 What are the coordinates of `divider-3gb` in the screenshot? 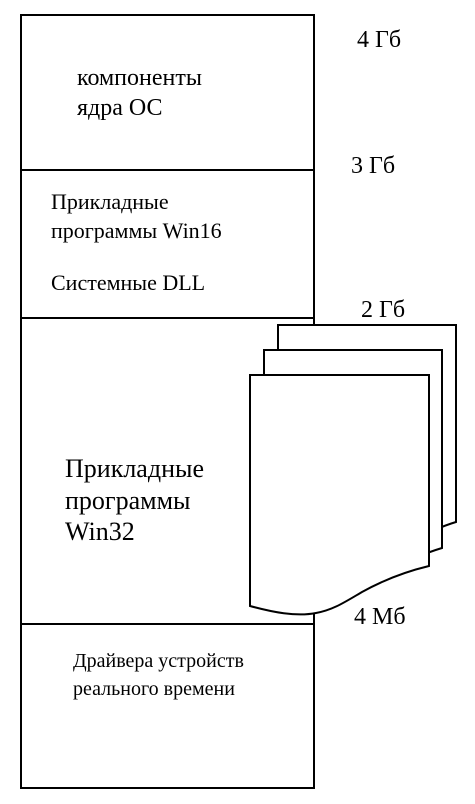 It's located at (167, 170).